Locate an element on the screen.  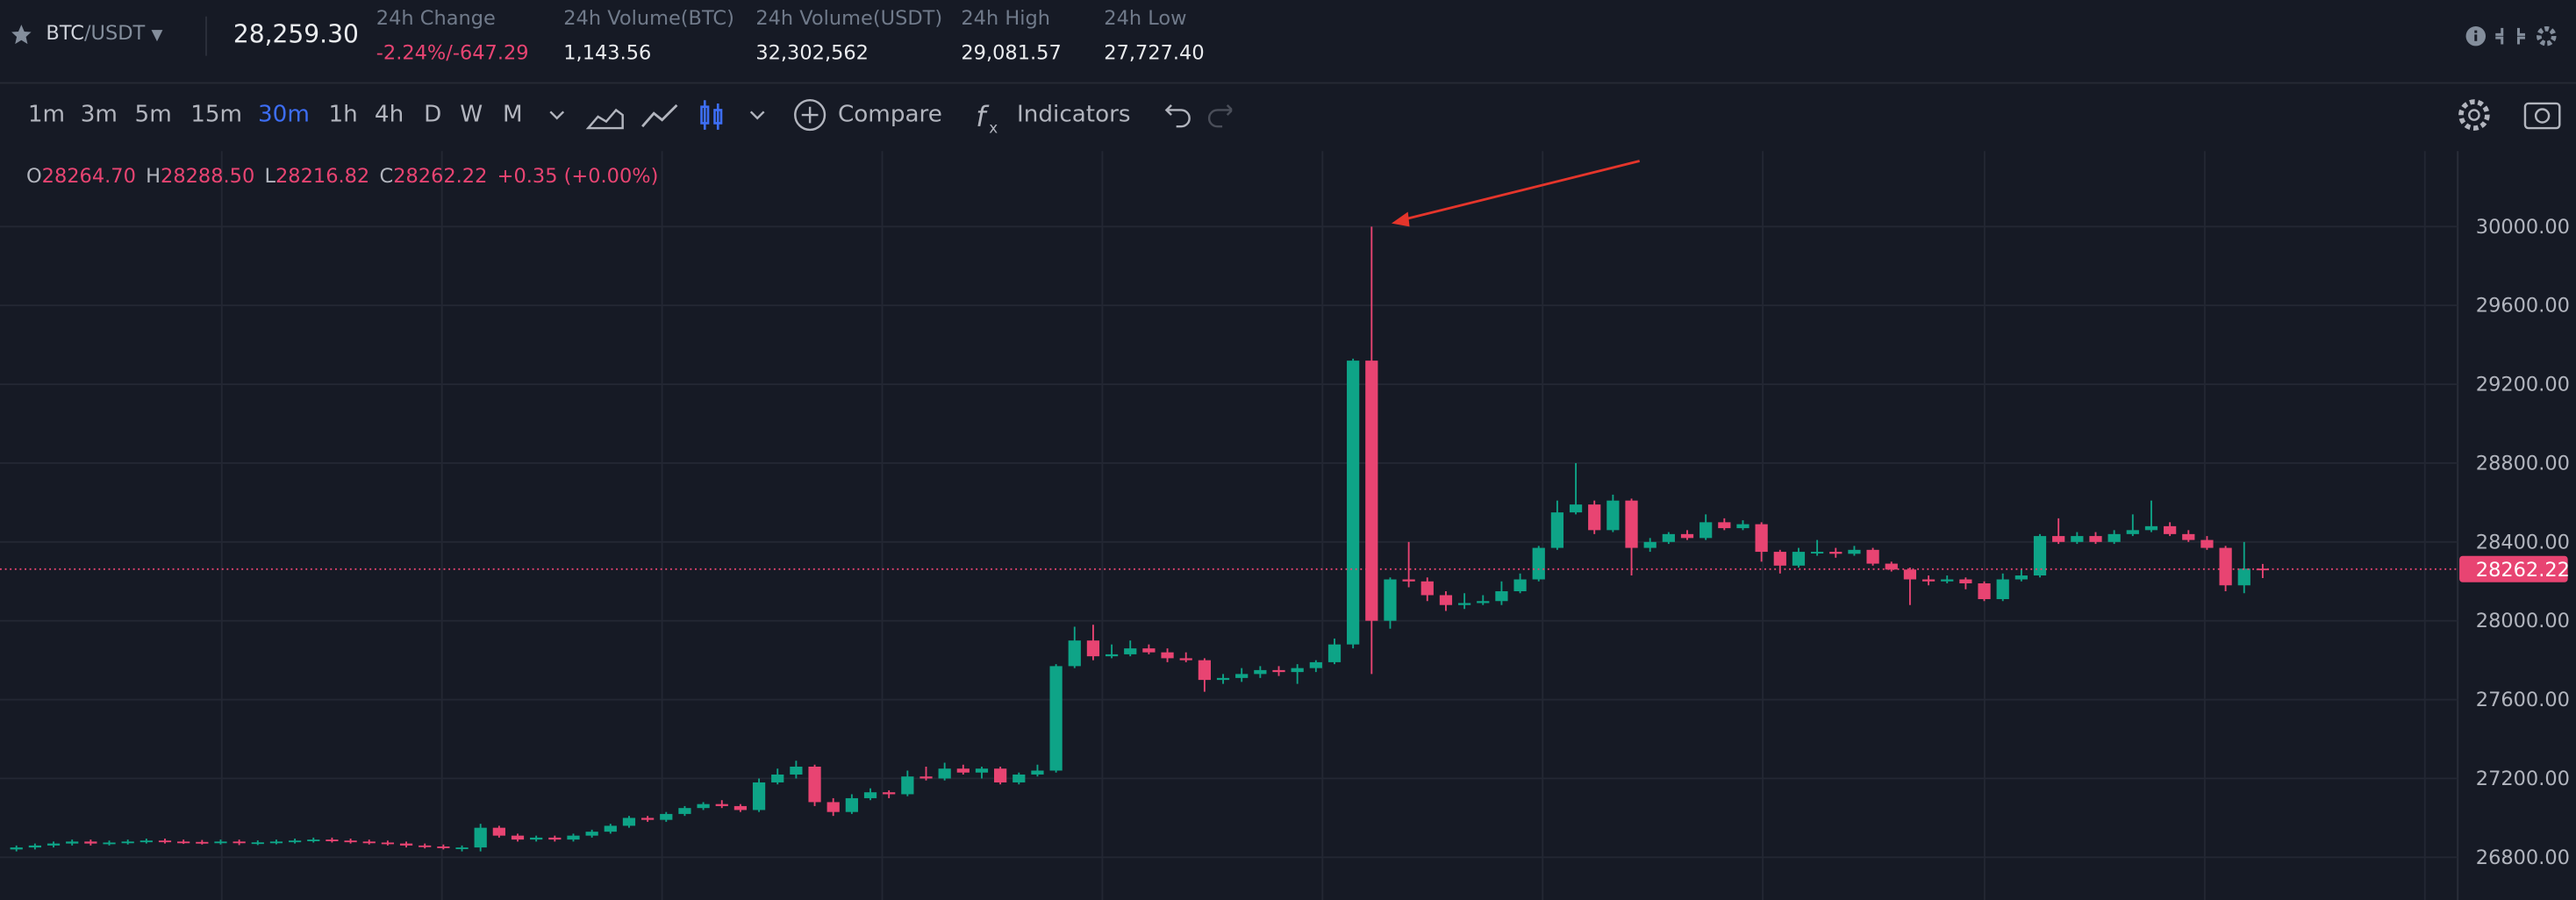
y-tick-label: 30000.00 is located at coordinates (2523, 227).